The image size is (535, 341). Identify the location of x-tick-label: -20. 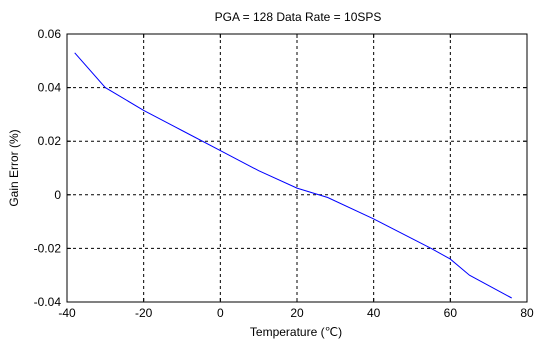
(144, 313).